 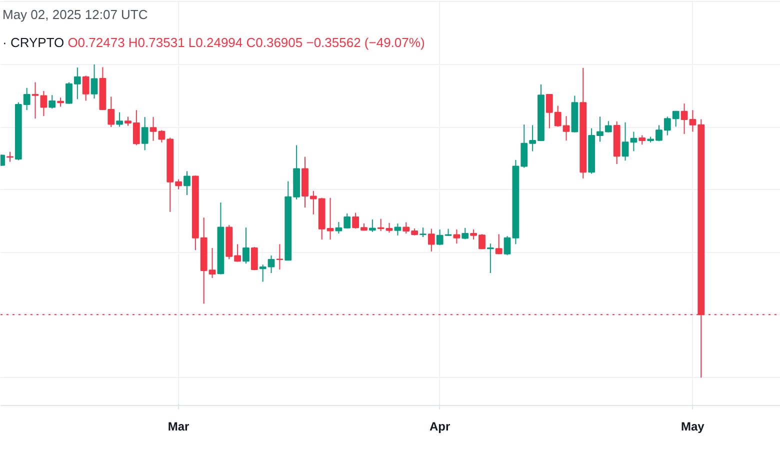 What do you see at coordinates (33, 42) in the screenshot?
I see `text: · CRYPTO` at bounding box center [33, 42].